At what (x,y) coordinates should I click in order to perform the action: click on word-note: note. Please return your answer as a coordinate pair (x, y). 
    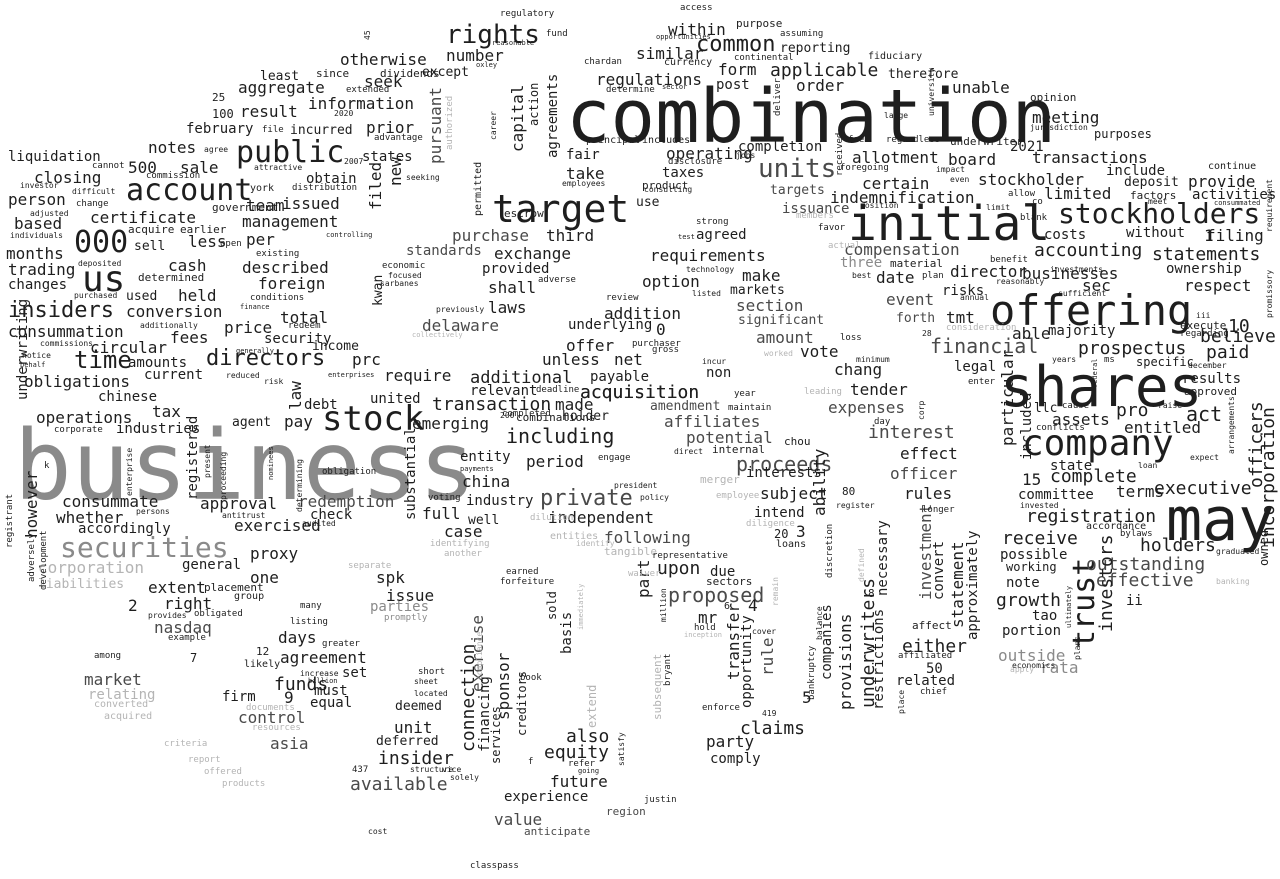
    Looking at the image, I should click on (1023, 583).